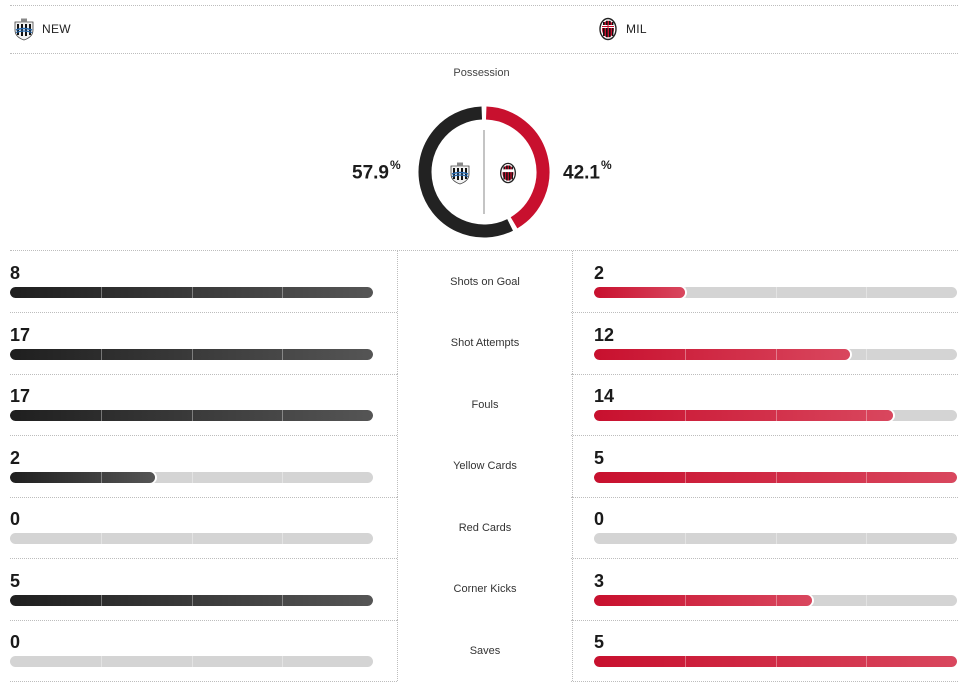 The width and height of the screenshot is (963, 682). What do you see at coordinates (484, 53) in the screenshot?
I see `header-divider` at bounding box center [484, 53].